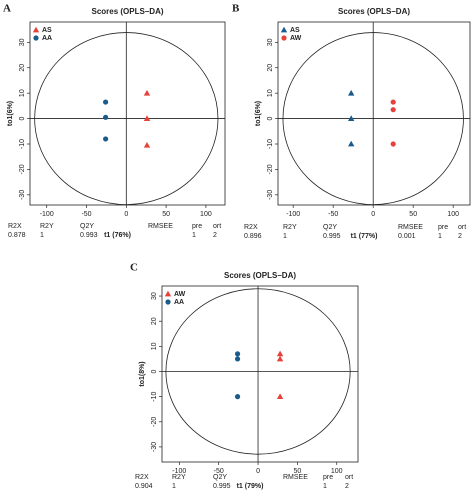  I want to click on y-tick-label: 30, so click(154, 296).